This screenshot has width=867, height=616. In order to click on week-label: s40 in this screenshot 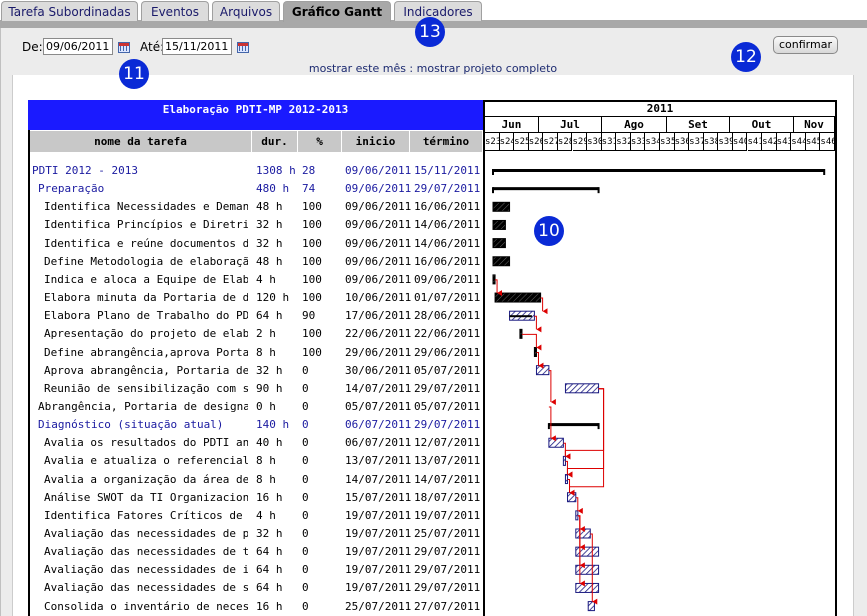, I will do `click(740, 142)`.